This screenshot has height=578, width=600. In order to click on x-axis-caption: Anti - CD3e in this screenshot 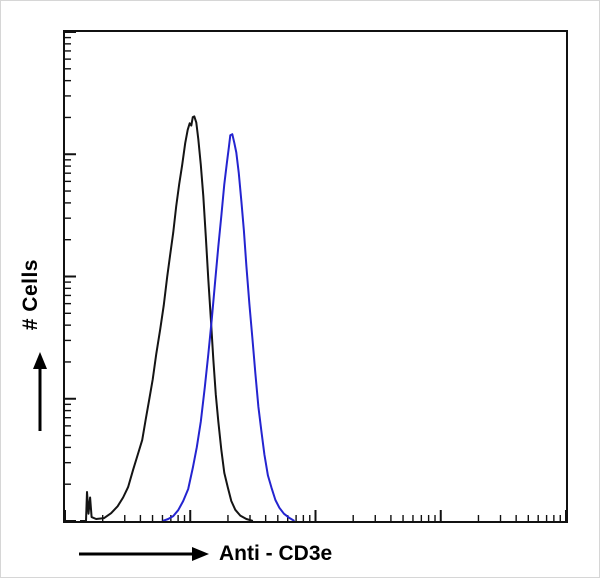, I will do `click(204, 554)`.